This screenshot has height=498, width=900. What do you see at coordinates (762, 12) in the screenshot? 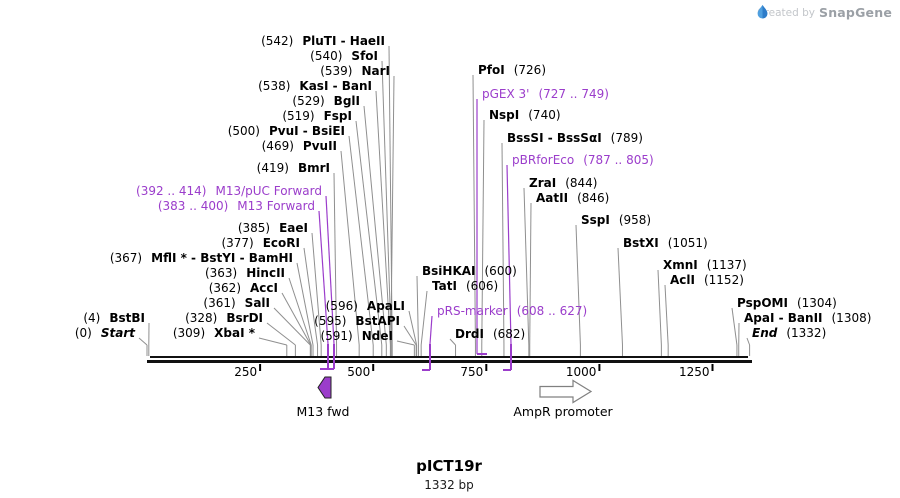
I see `snapgene-drop-icon` at bounding box center [762, 12].